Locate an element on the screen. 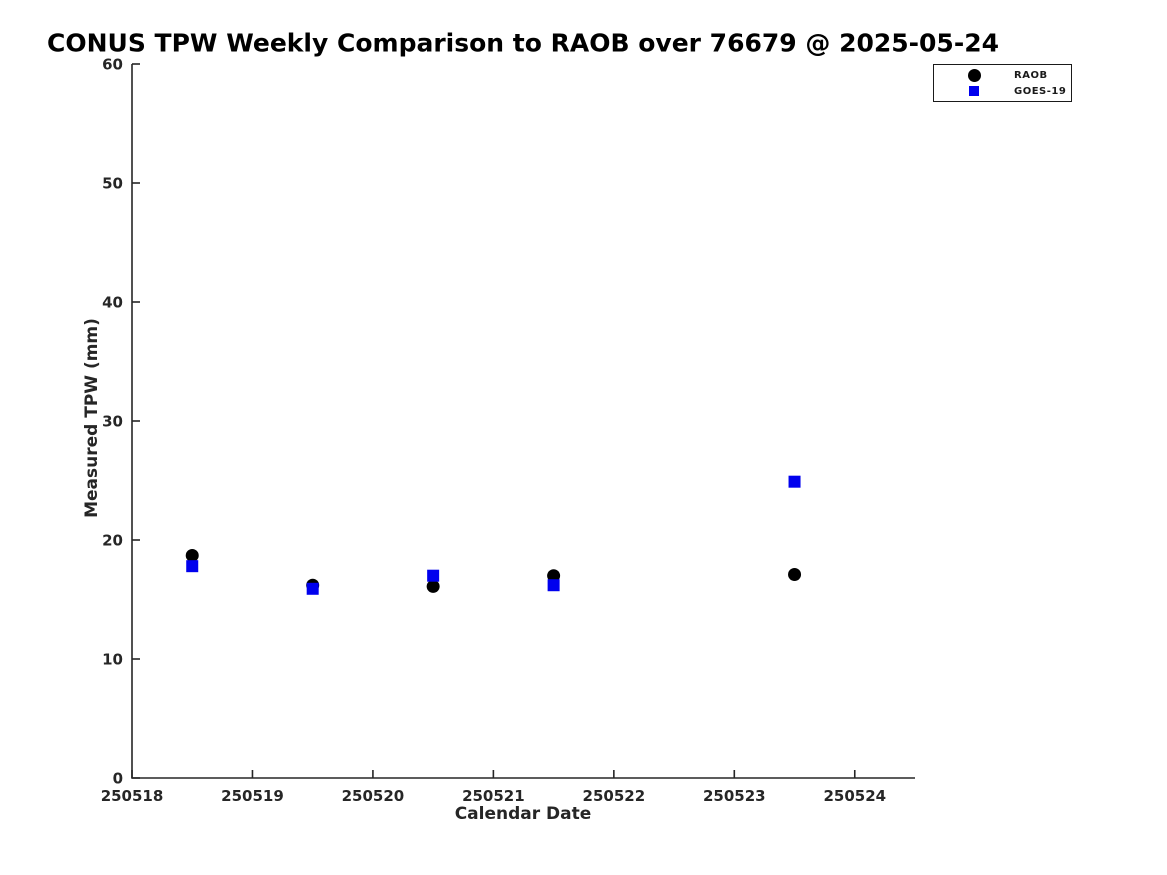 This screenshot has width=1167, height=875. x-tick-label: 250518 is located at coordinates (132, 796).